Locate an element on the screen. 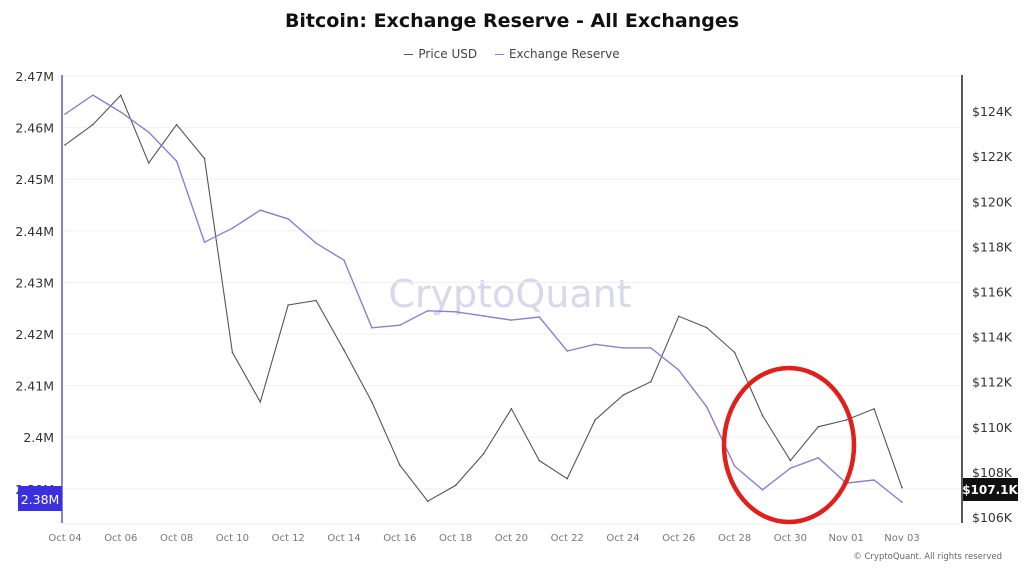 Image resolution: width=1024 pixels, height=568 pixels. y-right-tick-label: $116K is located at coordinates (992, 292).